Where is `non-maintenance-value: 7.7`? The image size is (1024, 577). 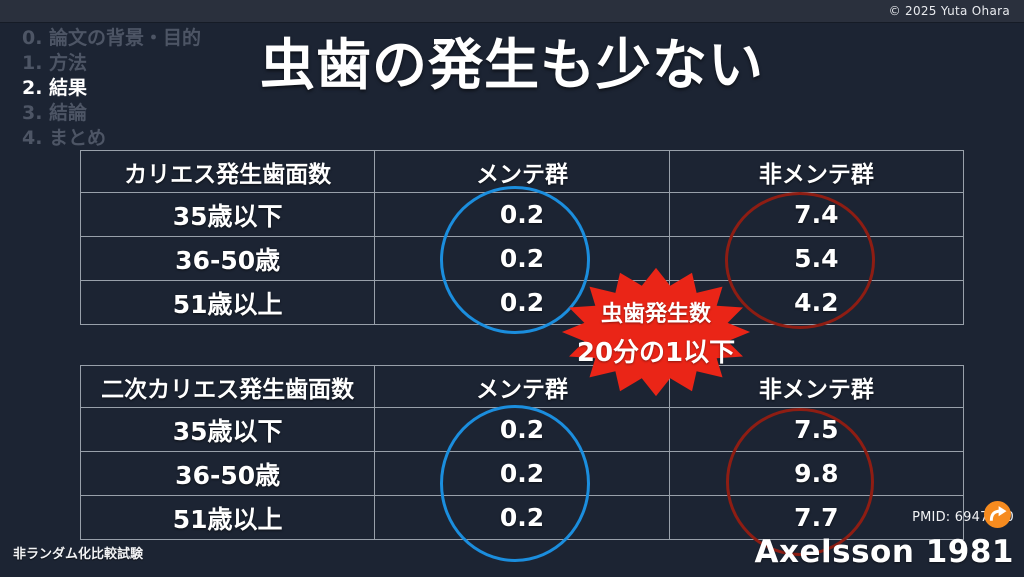
non-maintenance-value: 7.7 is located at coordinates (816, 517).